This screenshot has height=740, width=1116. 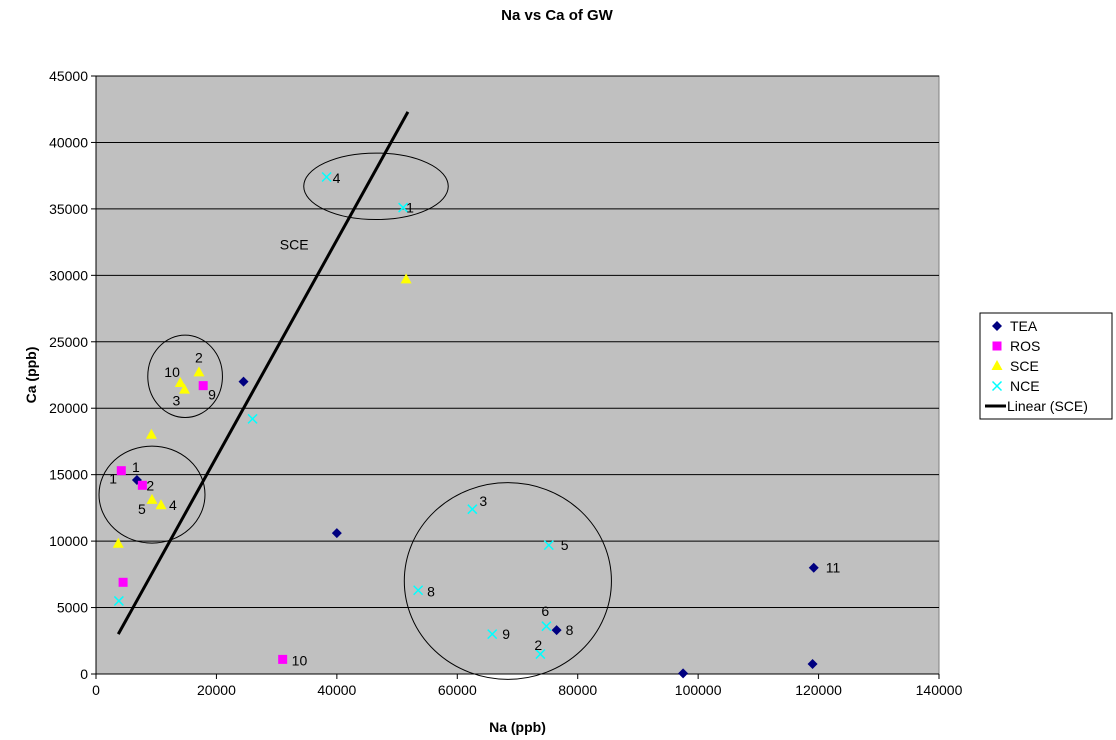 I want to click on y-tick-label: 25000, so click(x=68, y=342).